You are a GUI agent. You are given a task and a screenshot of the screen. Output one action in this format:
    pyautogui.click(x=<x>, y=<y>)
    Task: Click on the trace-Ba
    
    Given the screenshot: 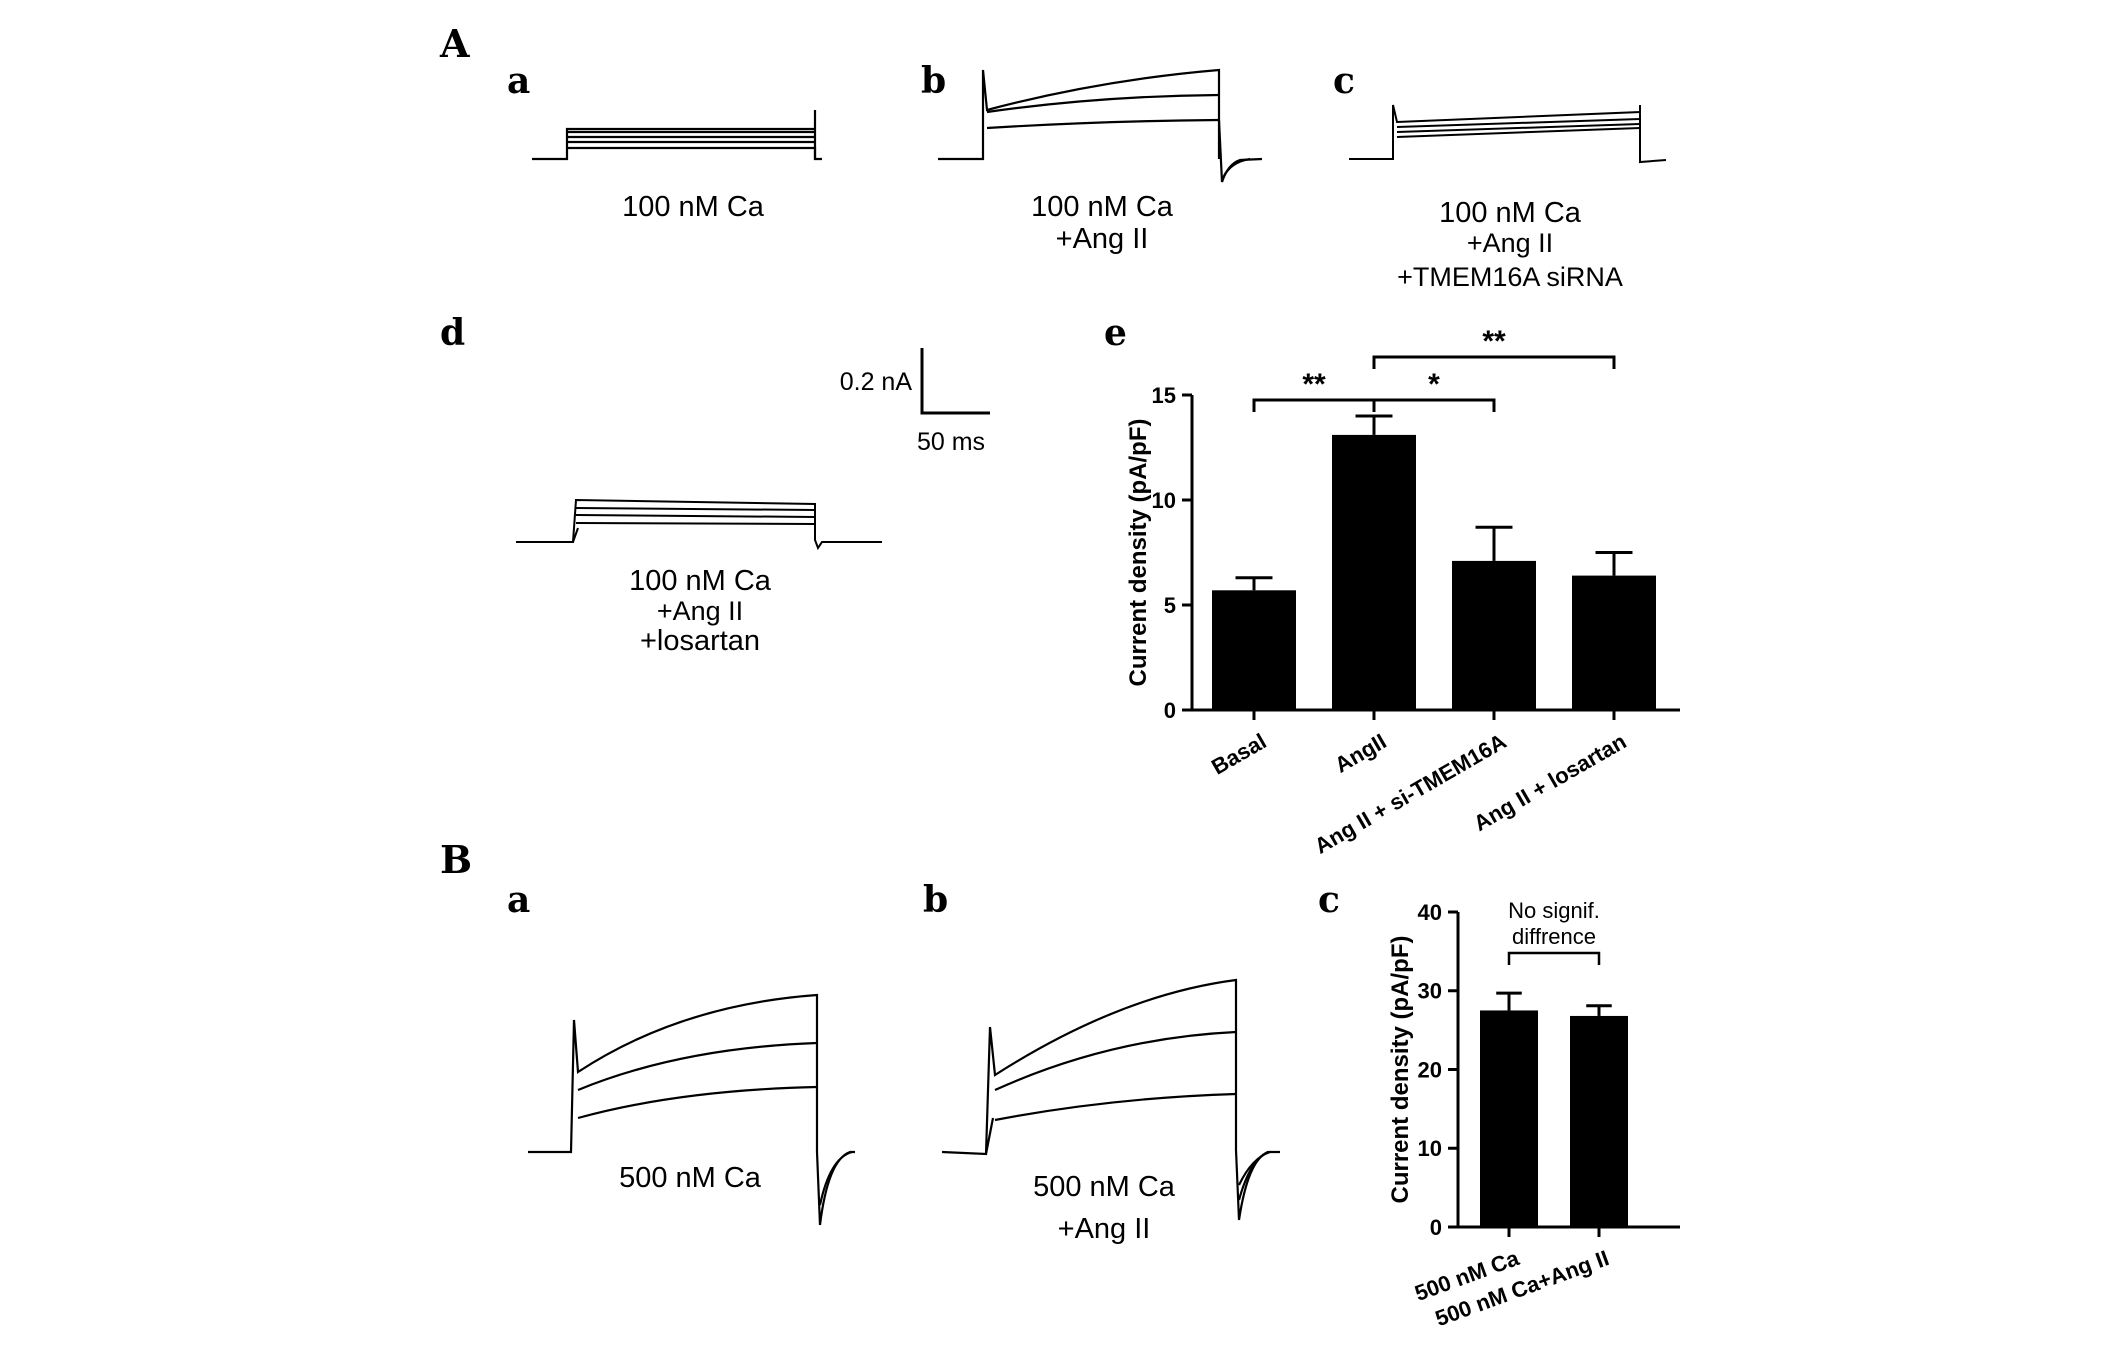 What is the action you would take?
    pyautogui.click(x=691, y=1109)
    